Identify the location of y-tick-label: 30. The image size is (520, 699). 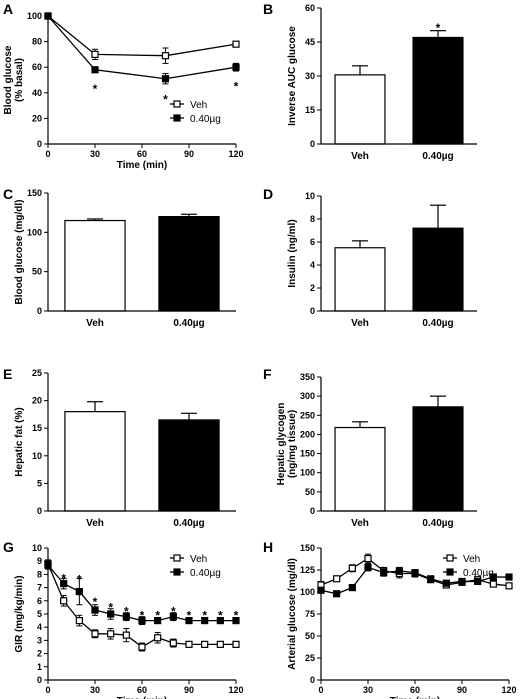
(310, 76).